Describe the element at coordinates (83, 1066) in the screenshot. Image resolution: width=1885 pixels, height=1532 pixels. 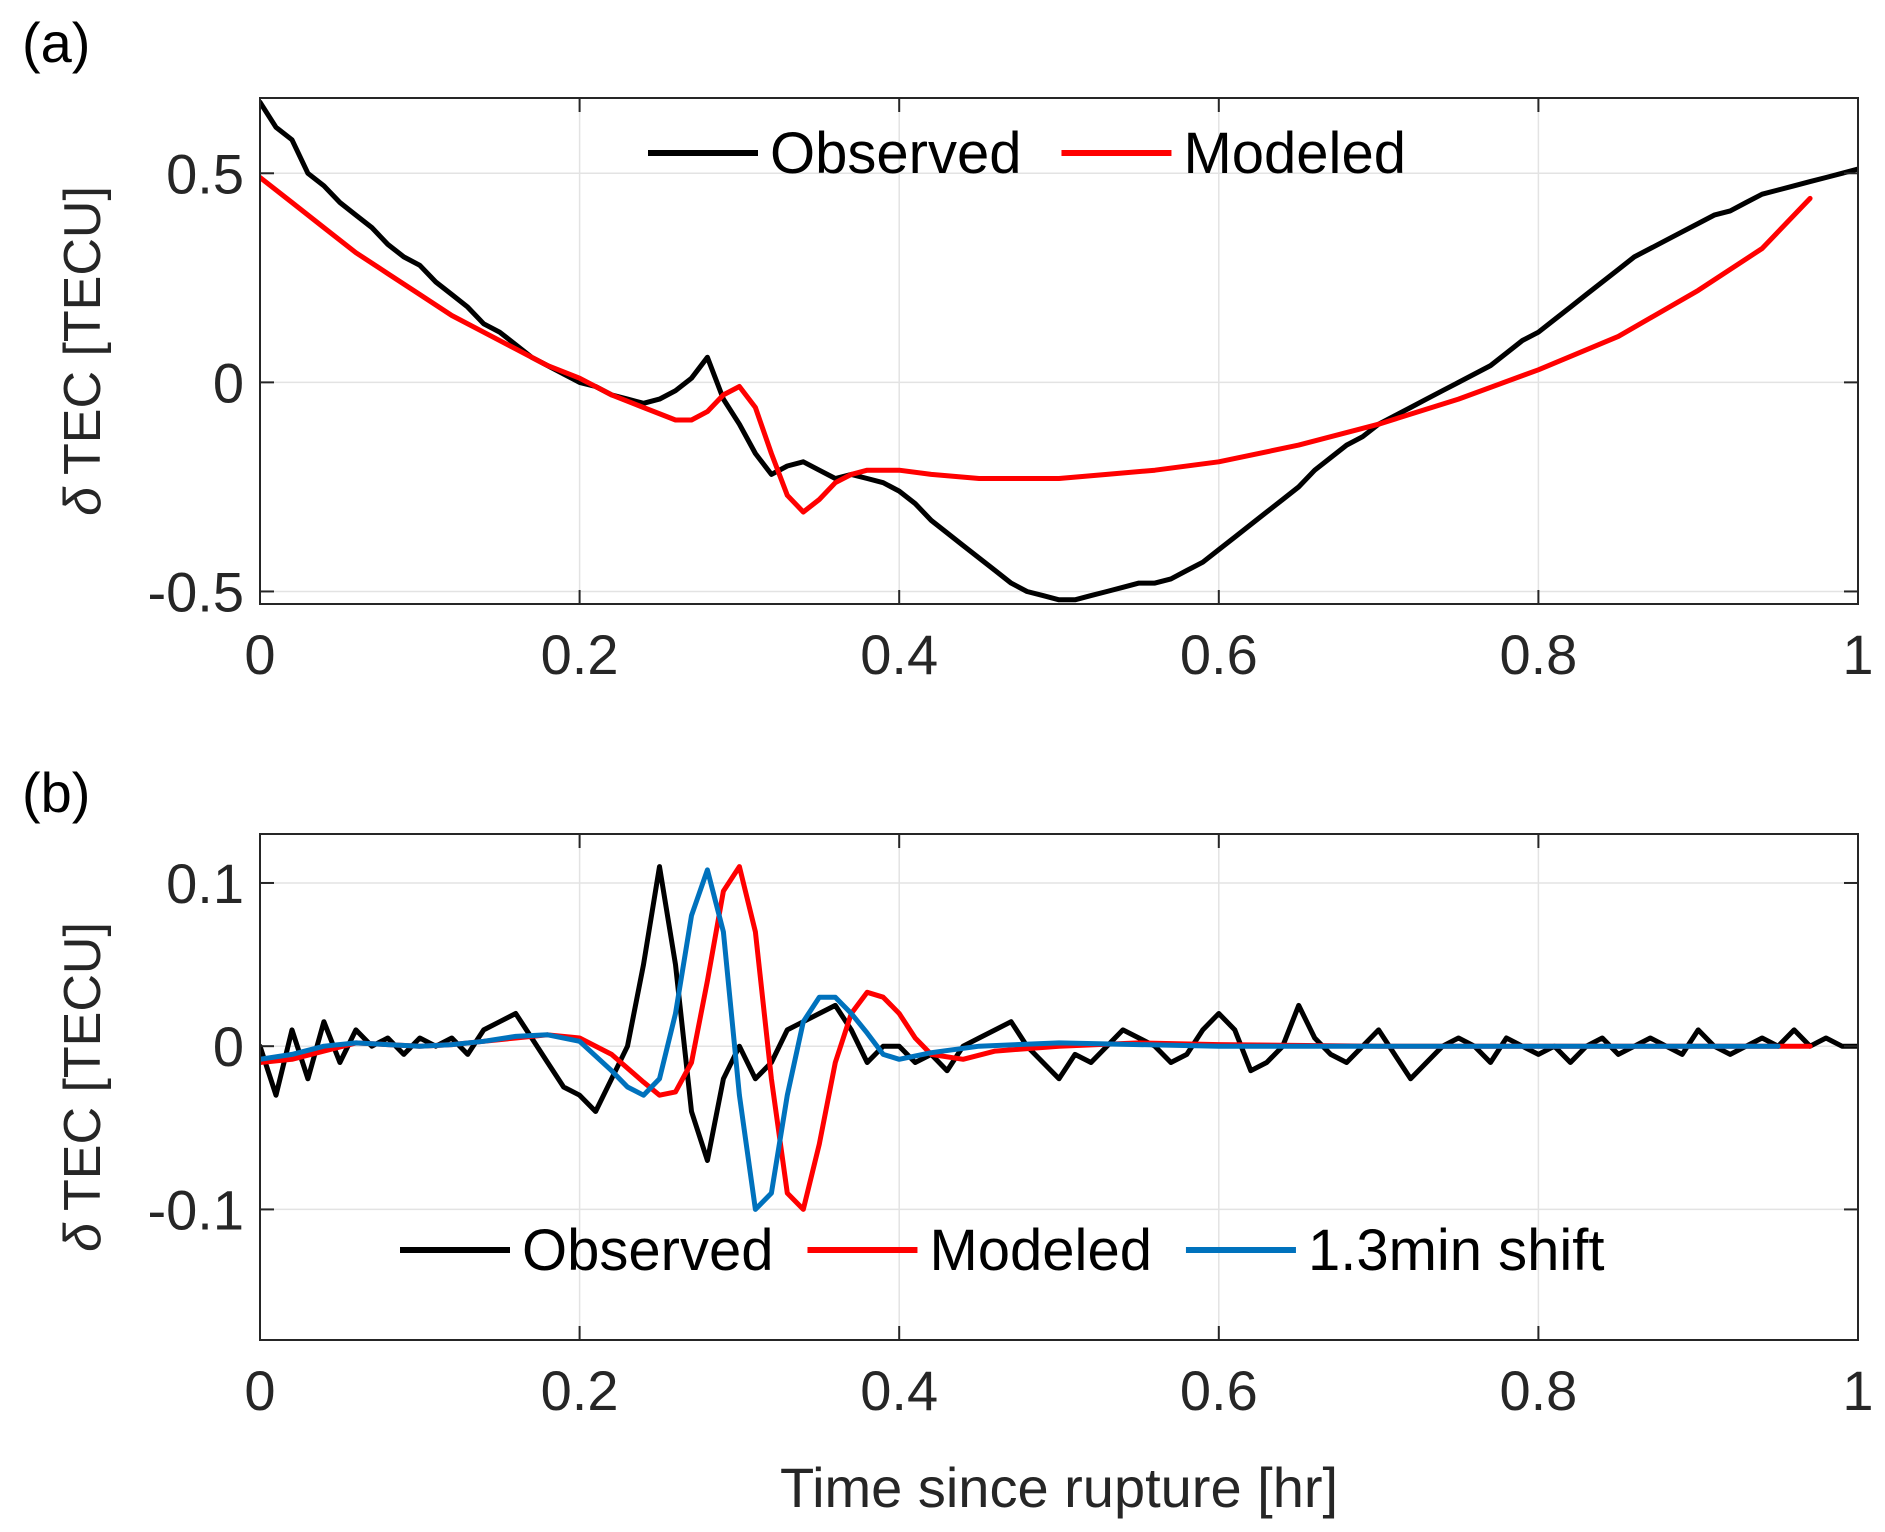
I see `panel-b-ylabel-text: TEC [TECU]` at that location.